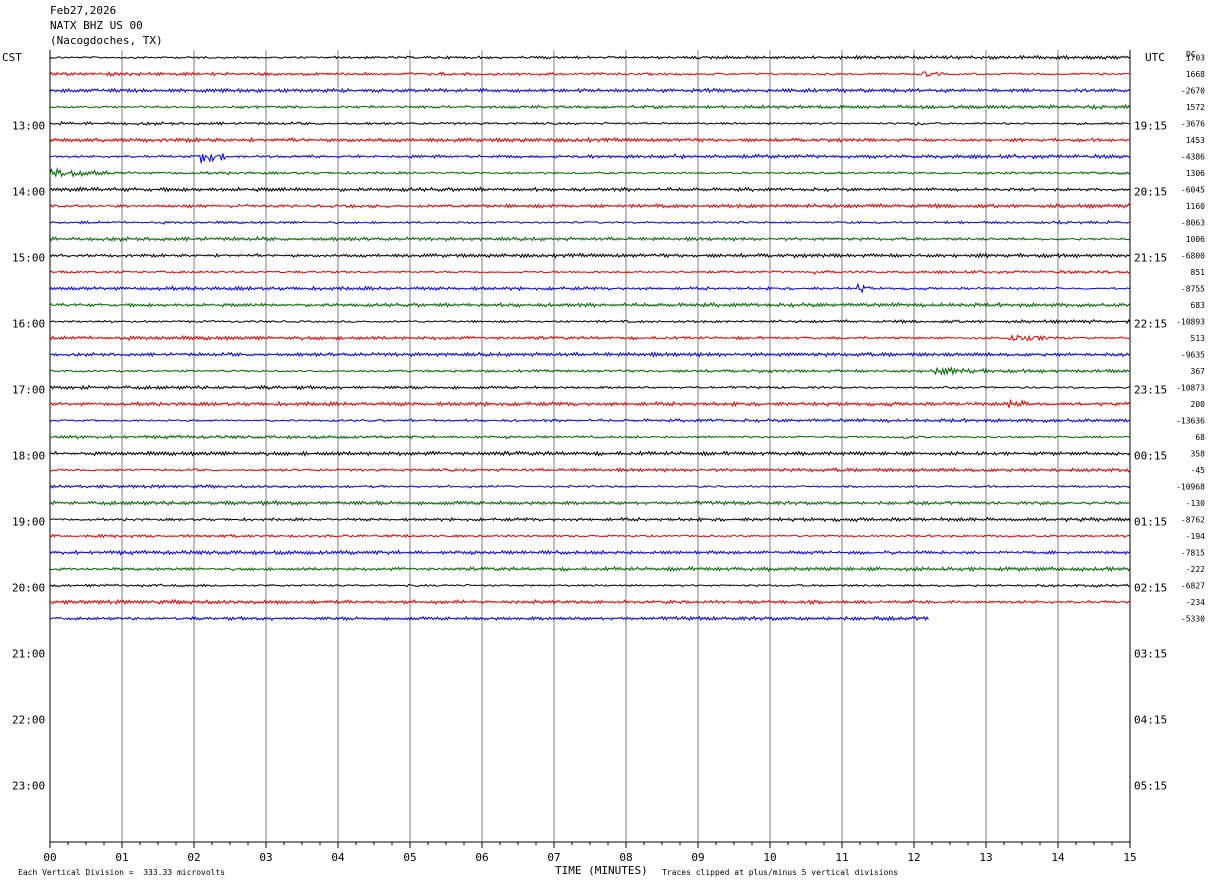  I want to click on dc-value: -6800, so click(1193, 256).